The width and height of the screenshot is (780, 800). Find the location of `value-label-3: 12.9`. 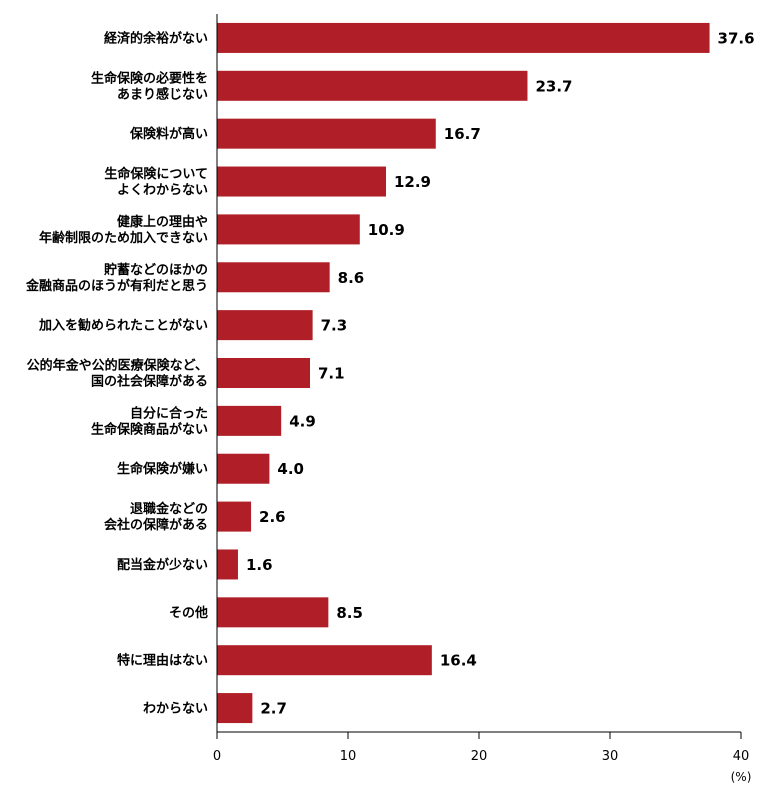

value-label-3: 12.9 is located at coordinates (412, 182).